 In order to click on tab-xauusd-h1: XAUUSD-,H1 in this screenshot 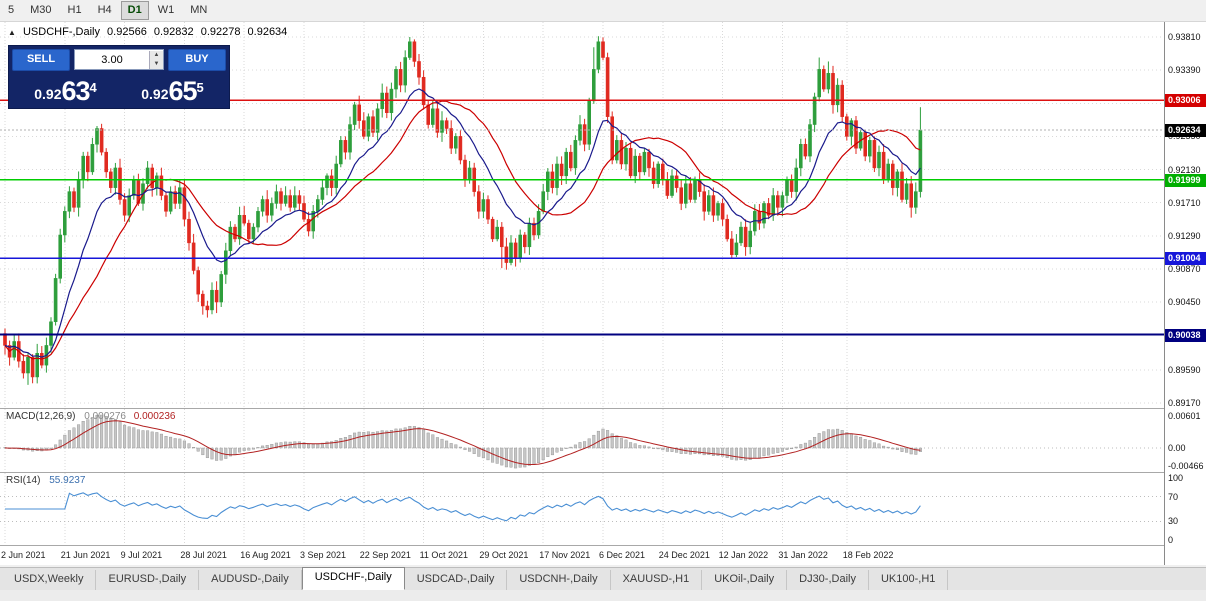, I will do `click(657, 580)`.